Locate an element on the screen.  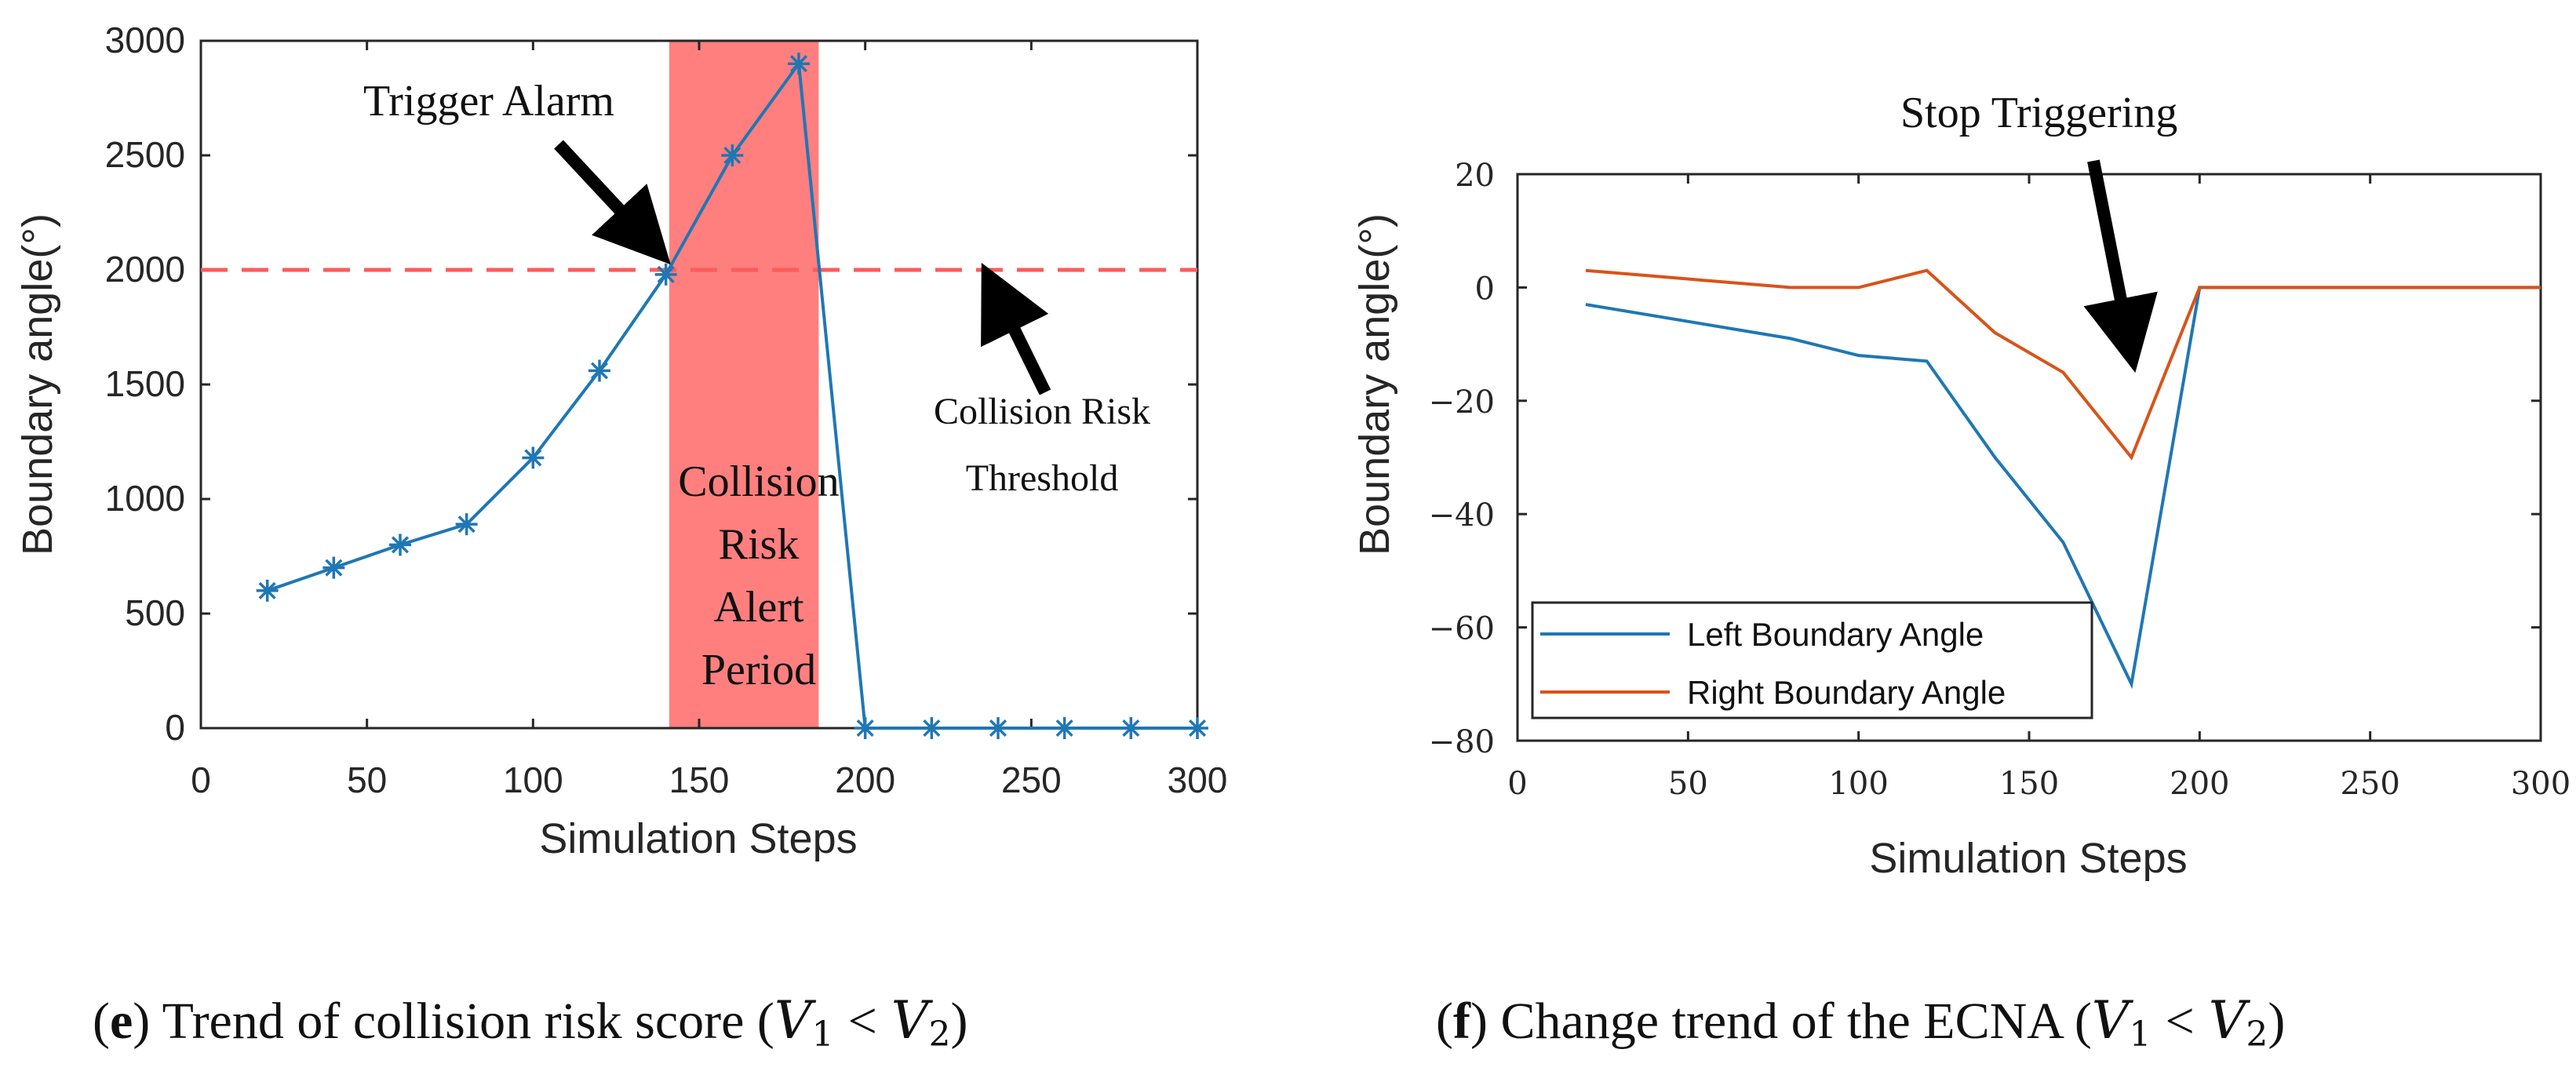
f-y-tick-label: −80 is located at coordinates (1462, 742).